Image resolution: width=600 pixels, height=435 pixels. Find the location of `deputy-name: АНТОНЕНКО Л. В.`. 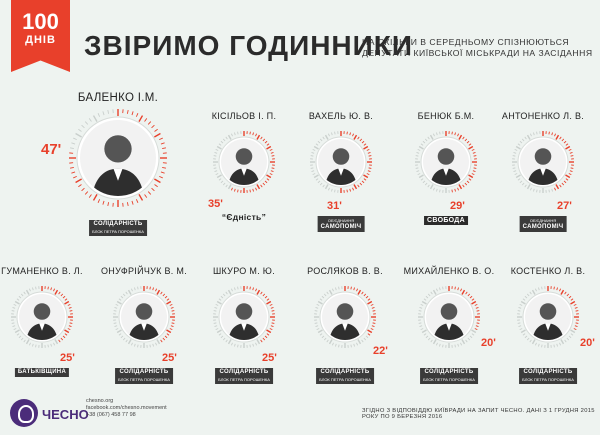

deputy-name: АНТОНЕНКО Л. В. is located at coordinates (543, 116).